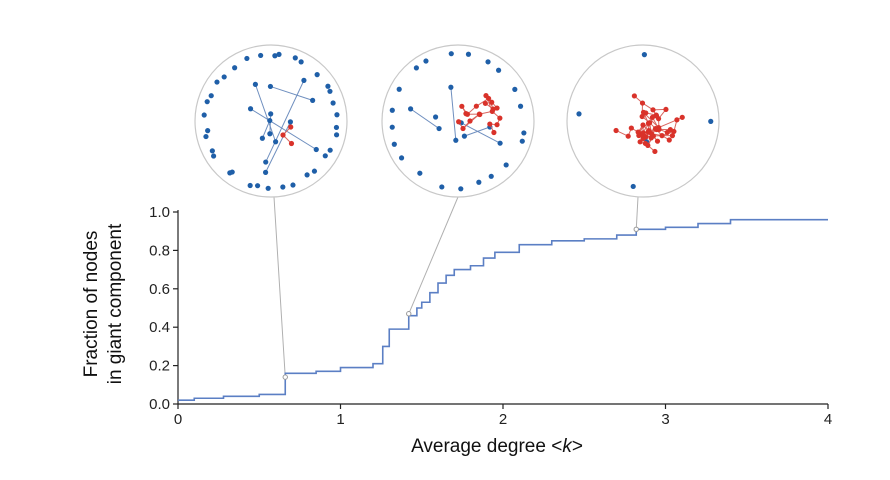 This screenshot has width=890, height=480. I want to click on x-tick-label: 3, so click(665, 419).